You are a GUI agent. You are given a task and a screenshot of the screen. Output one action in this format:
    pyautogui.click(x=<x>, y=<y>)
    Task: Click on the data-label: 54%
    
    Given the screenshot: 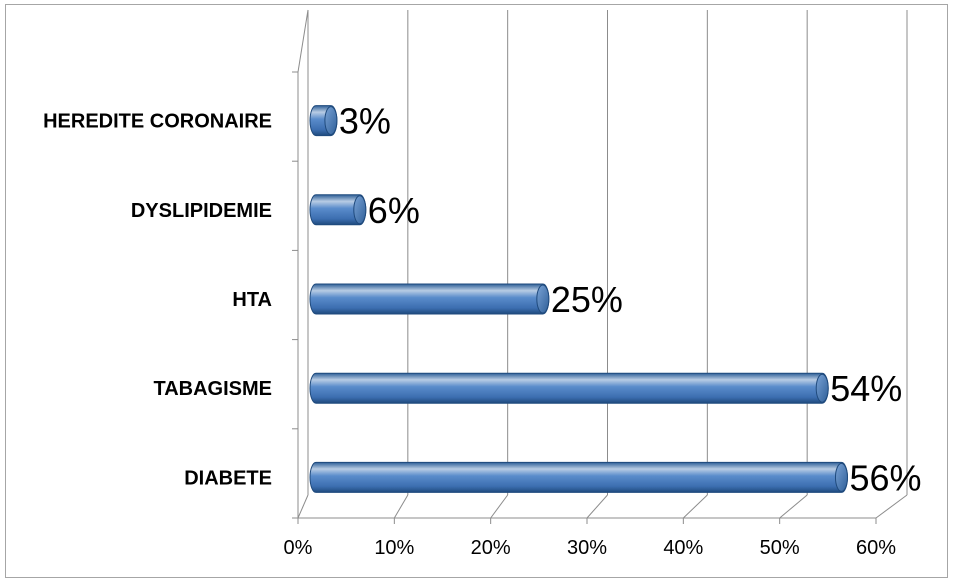 What is the action you would take?
    pyautogui.click(x=866, y=388)
    